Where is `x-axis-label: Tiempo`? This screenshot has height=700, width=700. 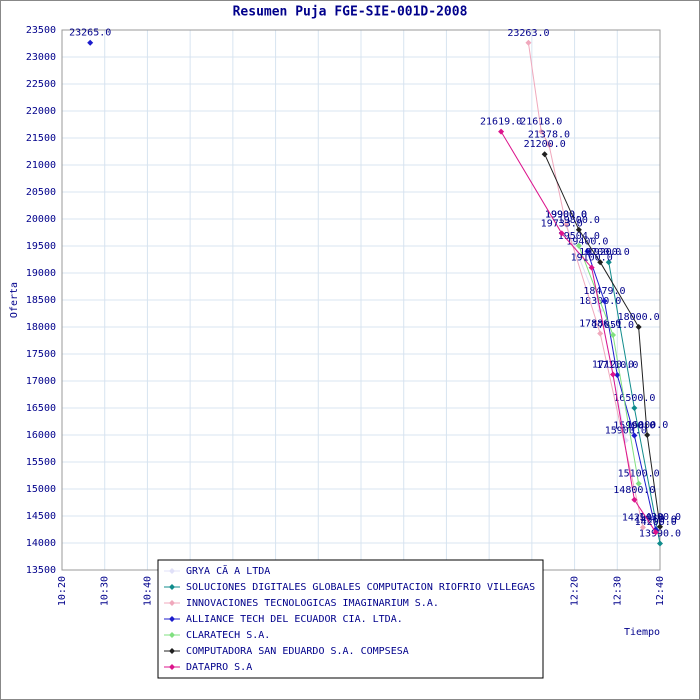
x-axis-label: Tiempo is located at coordinates (642, 632).